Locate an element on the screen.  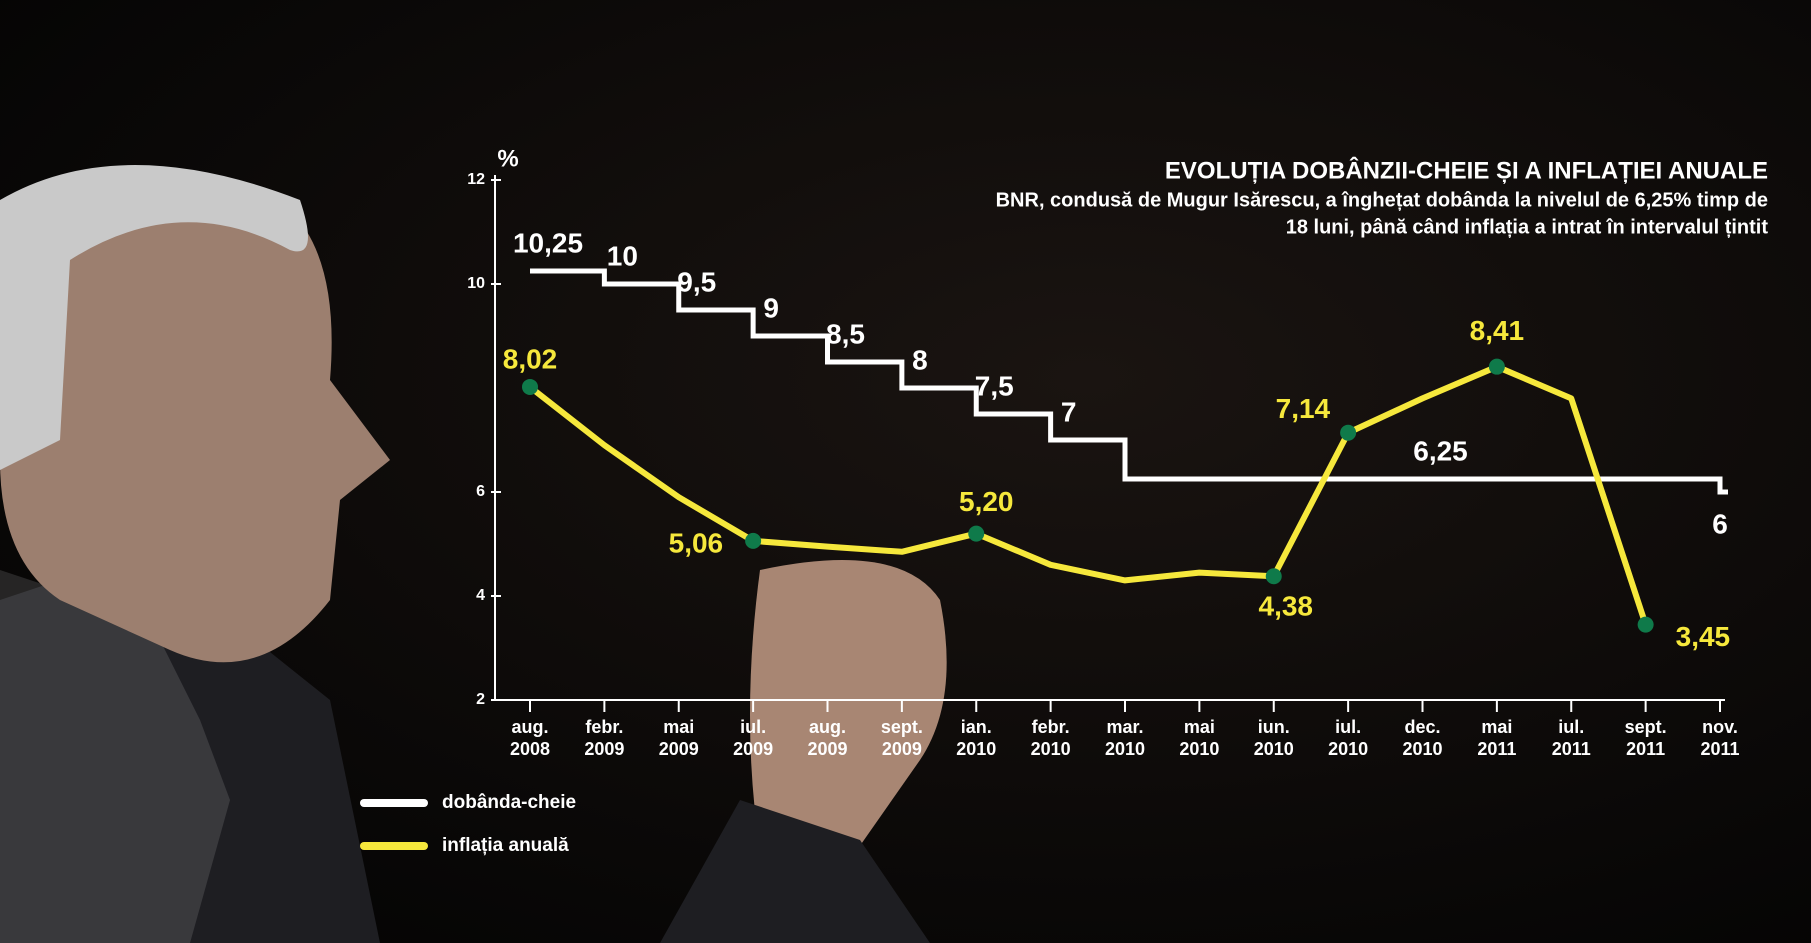
data-label: 6,25 is located at coordinates (1440, 450).